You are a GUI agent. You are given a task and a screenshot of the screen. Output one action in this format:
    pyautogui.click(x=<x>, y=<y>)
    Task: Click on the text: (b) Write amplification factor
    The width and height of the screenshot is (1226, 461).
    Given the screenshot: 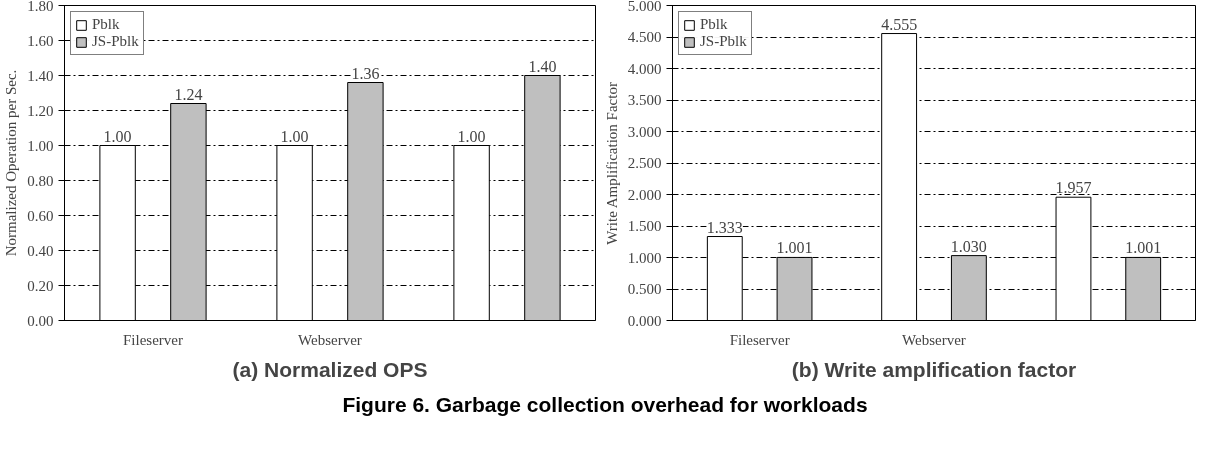 What is the action you would take?
    pyautogui.click(x=934, y=369)
    